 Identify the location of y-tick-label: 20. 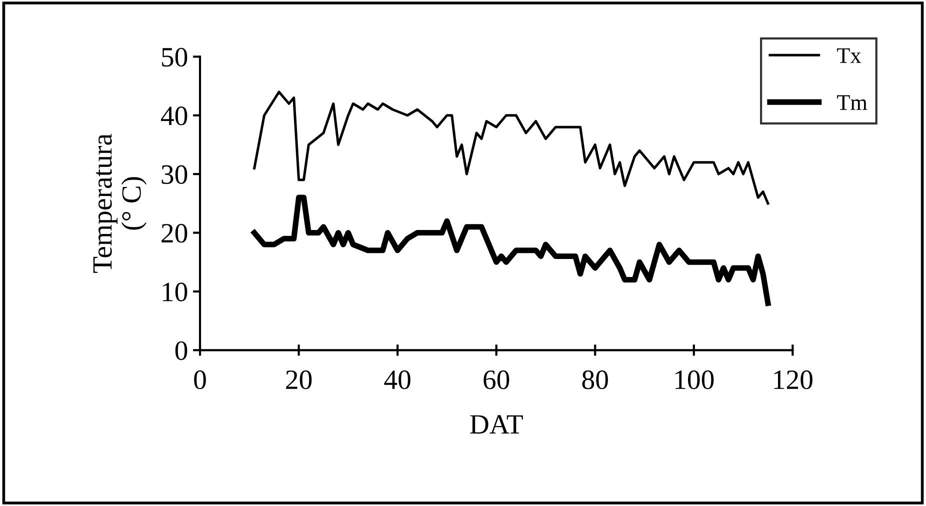
(175, 233).